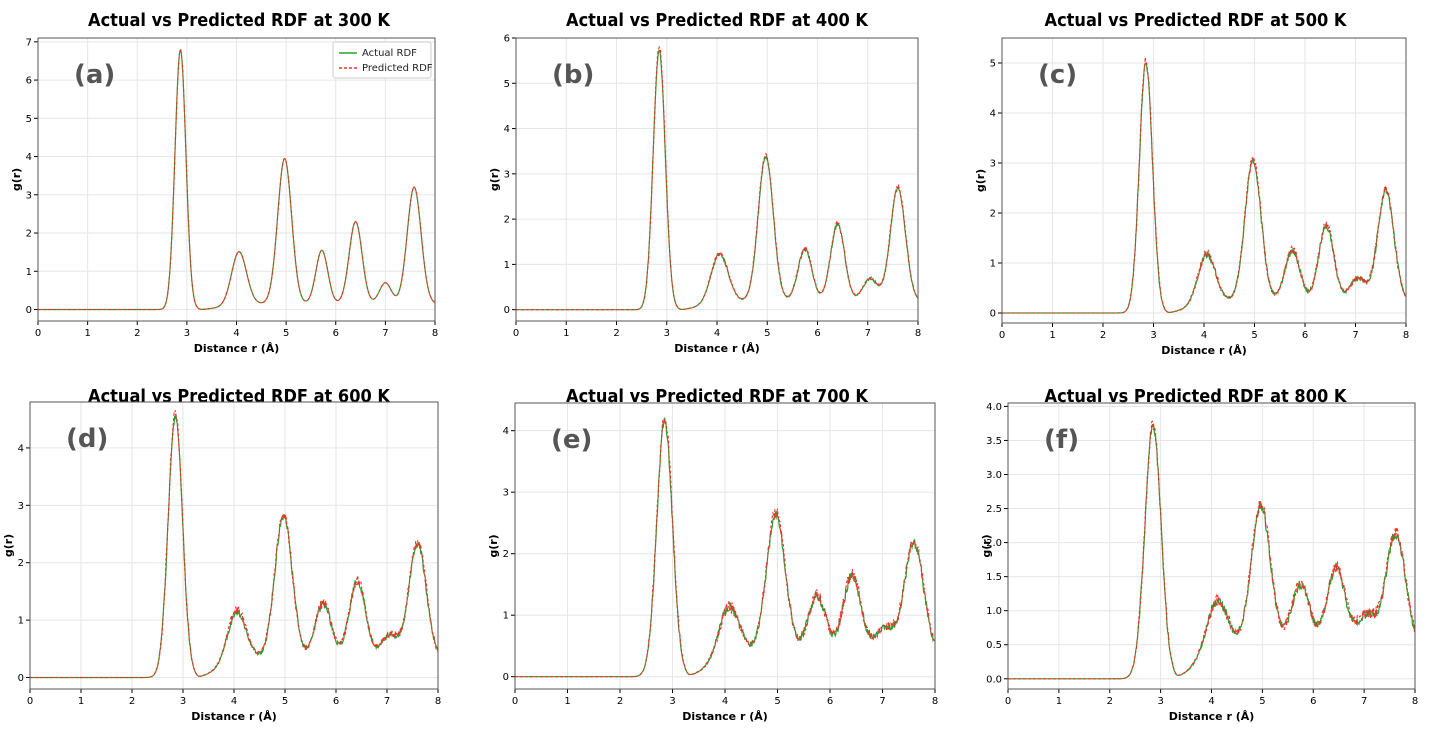  I want to click on chart-title: Actual vs Predicted RDF at 700 K, so click(717, 396).